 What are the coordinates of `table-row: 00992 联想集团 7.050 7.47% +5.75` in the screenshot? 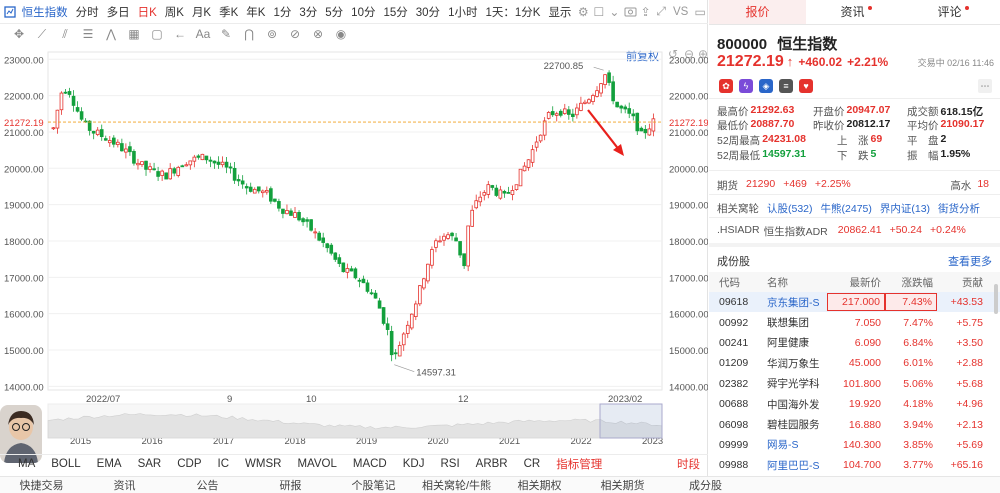 It's located at (854, 322).